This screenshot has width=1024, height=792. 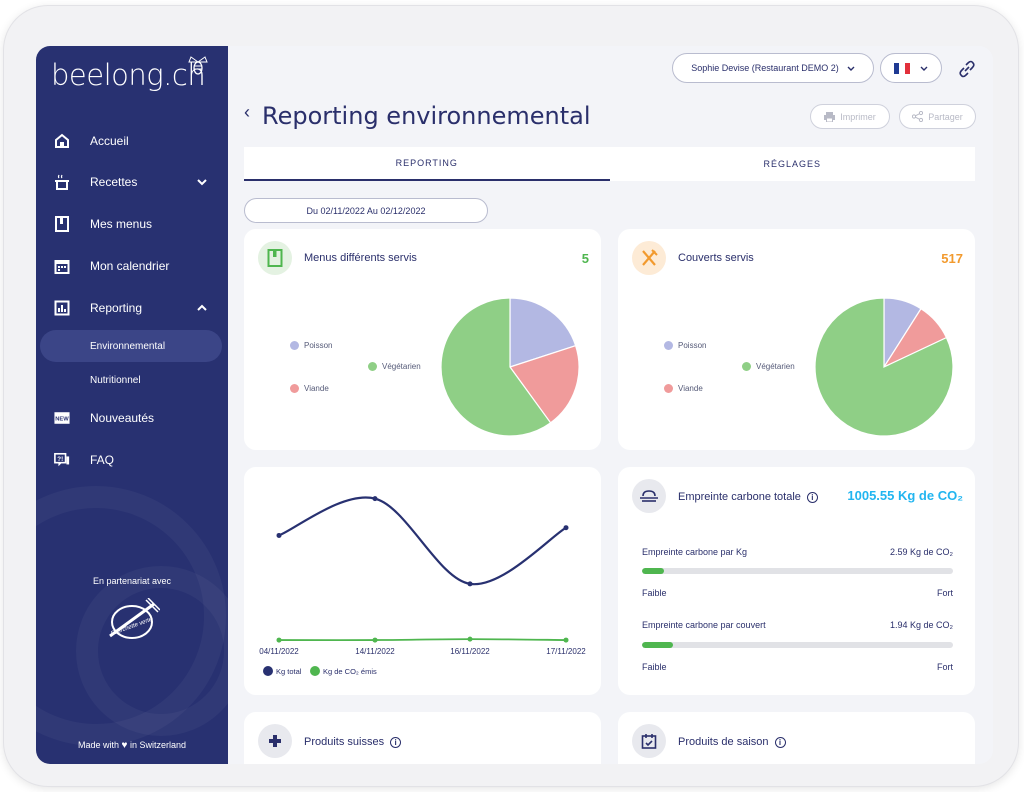 I want to click on sidebar-item-recettes: Recettes, so click(x=132, y=182).